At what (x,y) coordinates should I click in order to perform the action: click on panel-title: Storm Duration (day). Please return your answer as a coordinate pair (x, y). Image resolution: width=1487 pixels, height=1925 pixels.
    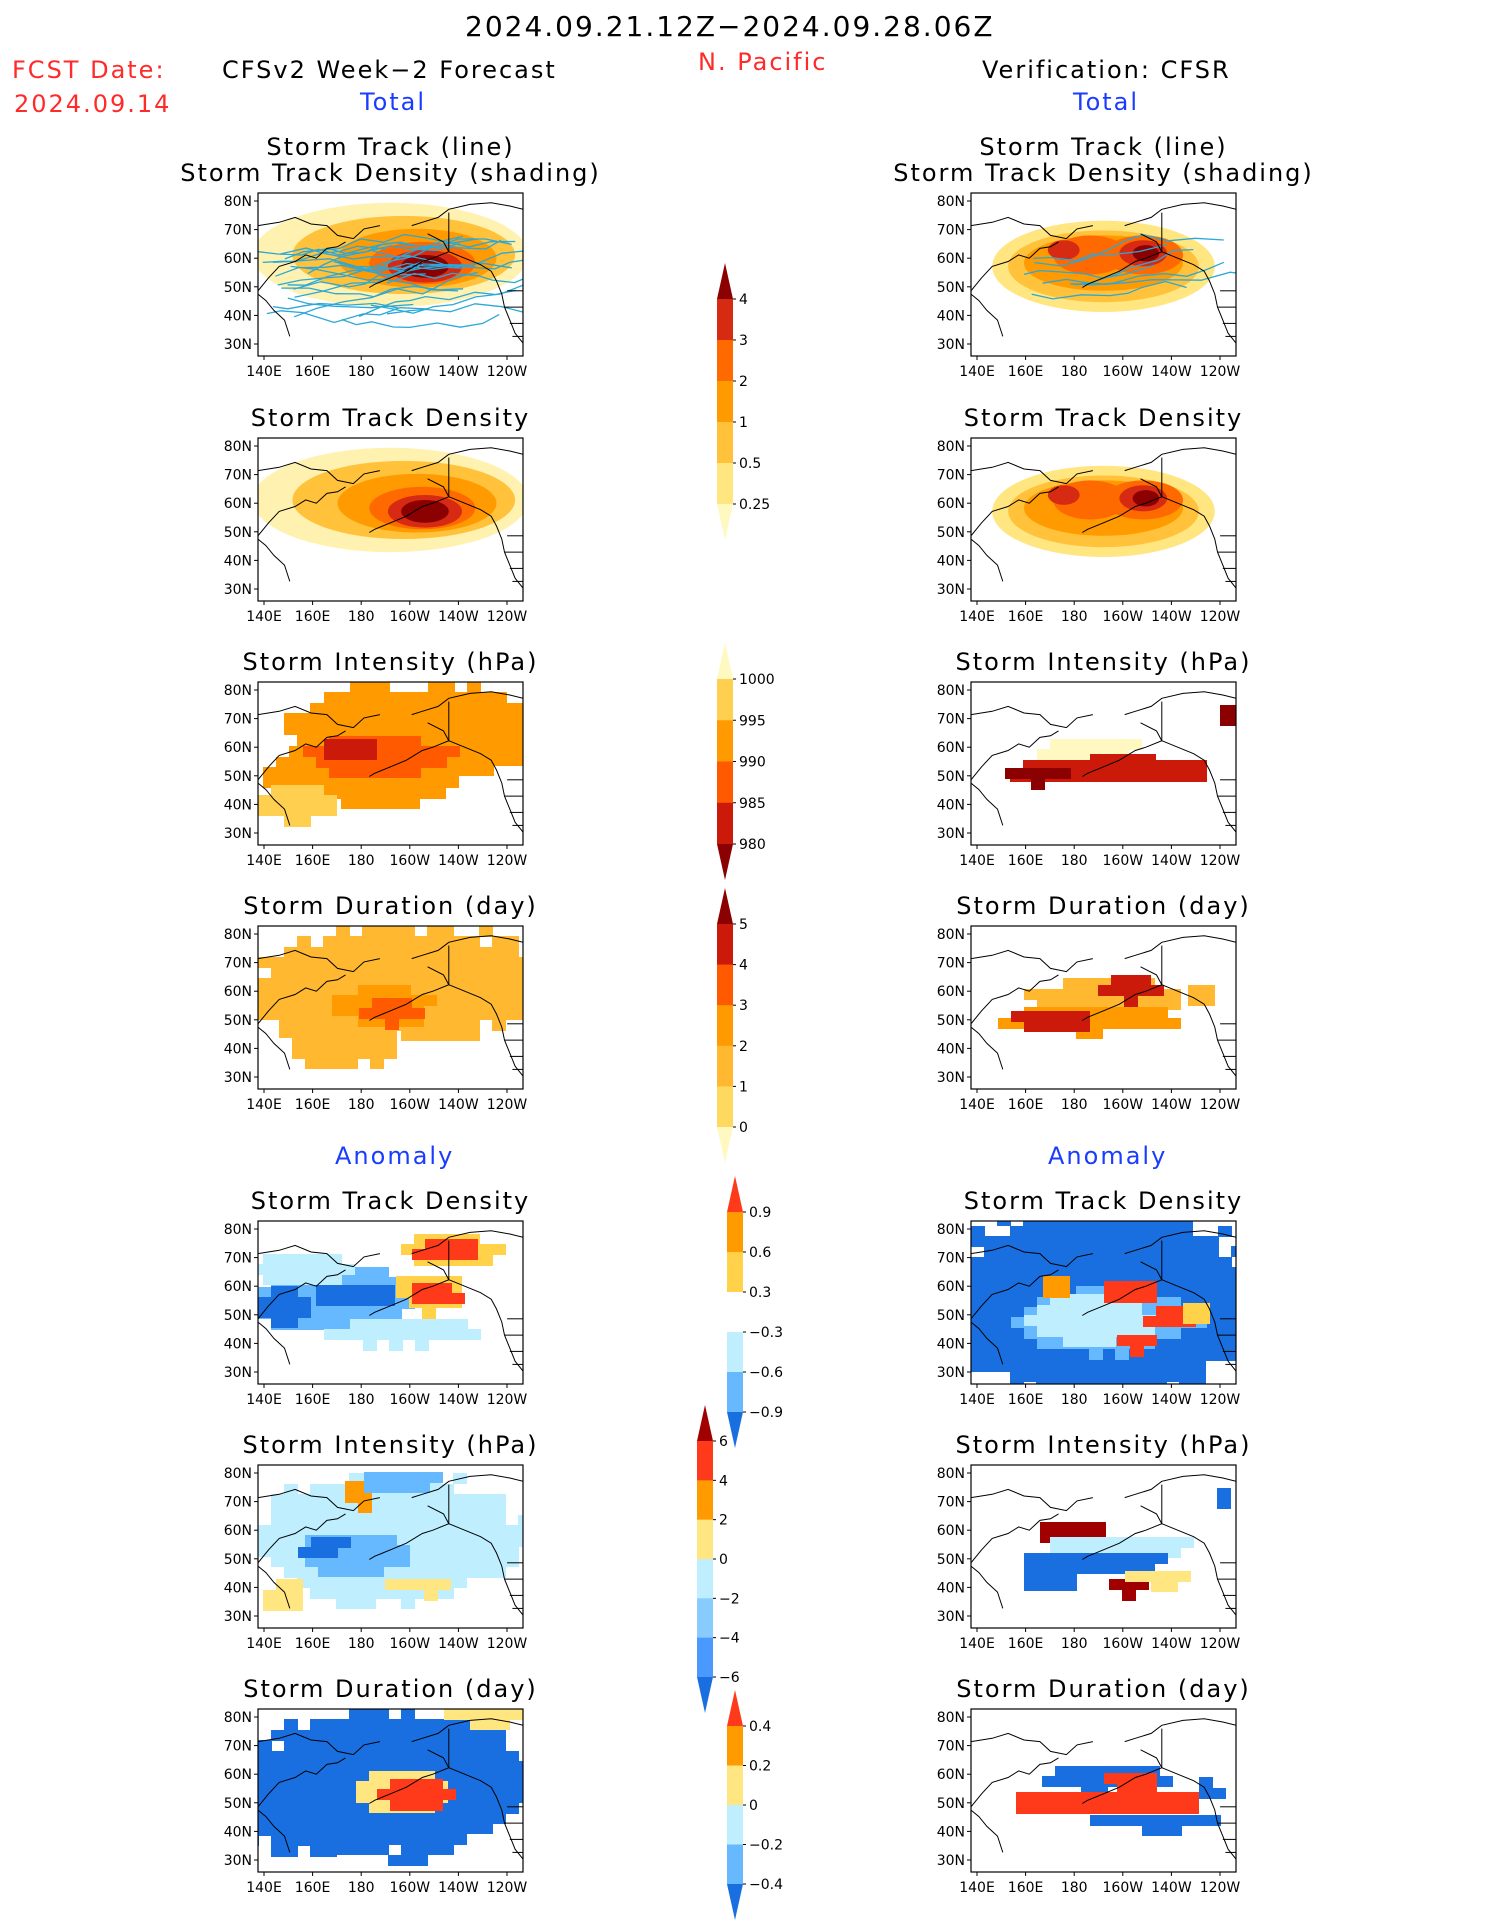
    Looking at the image, I should click on (390, 906).